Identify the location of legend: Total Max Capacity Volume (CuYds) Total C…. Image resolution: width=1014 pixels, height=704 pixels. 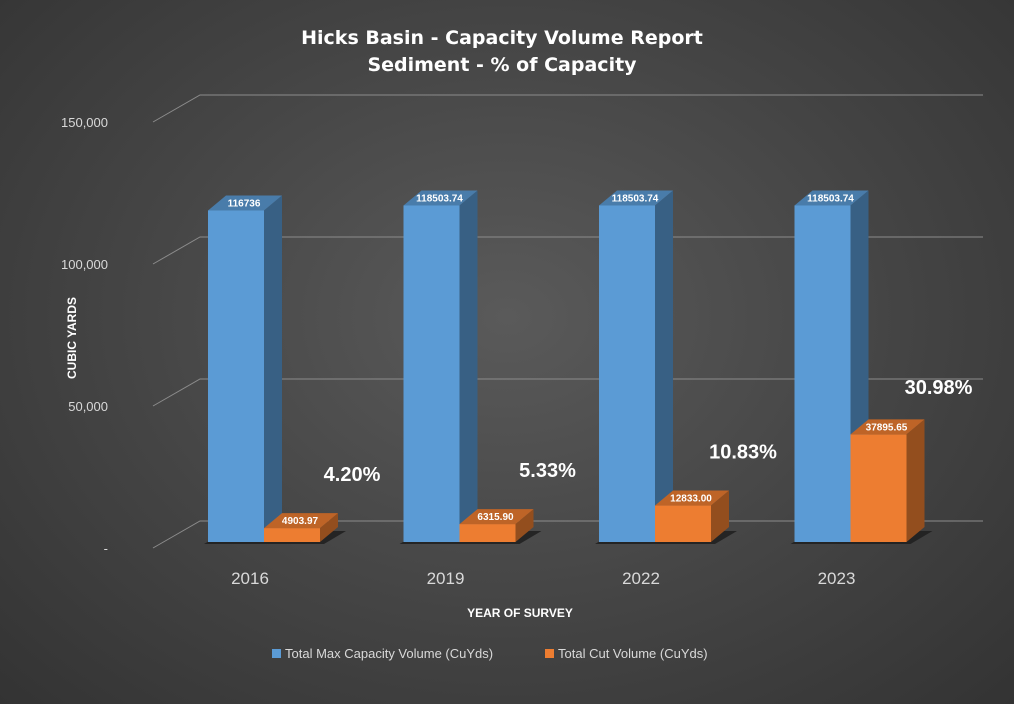
(490, 653).